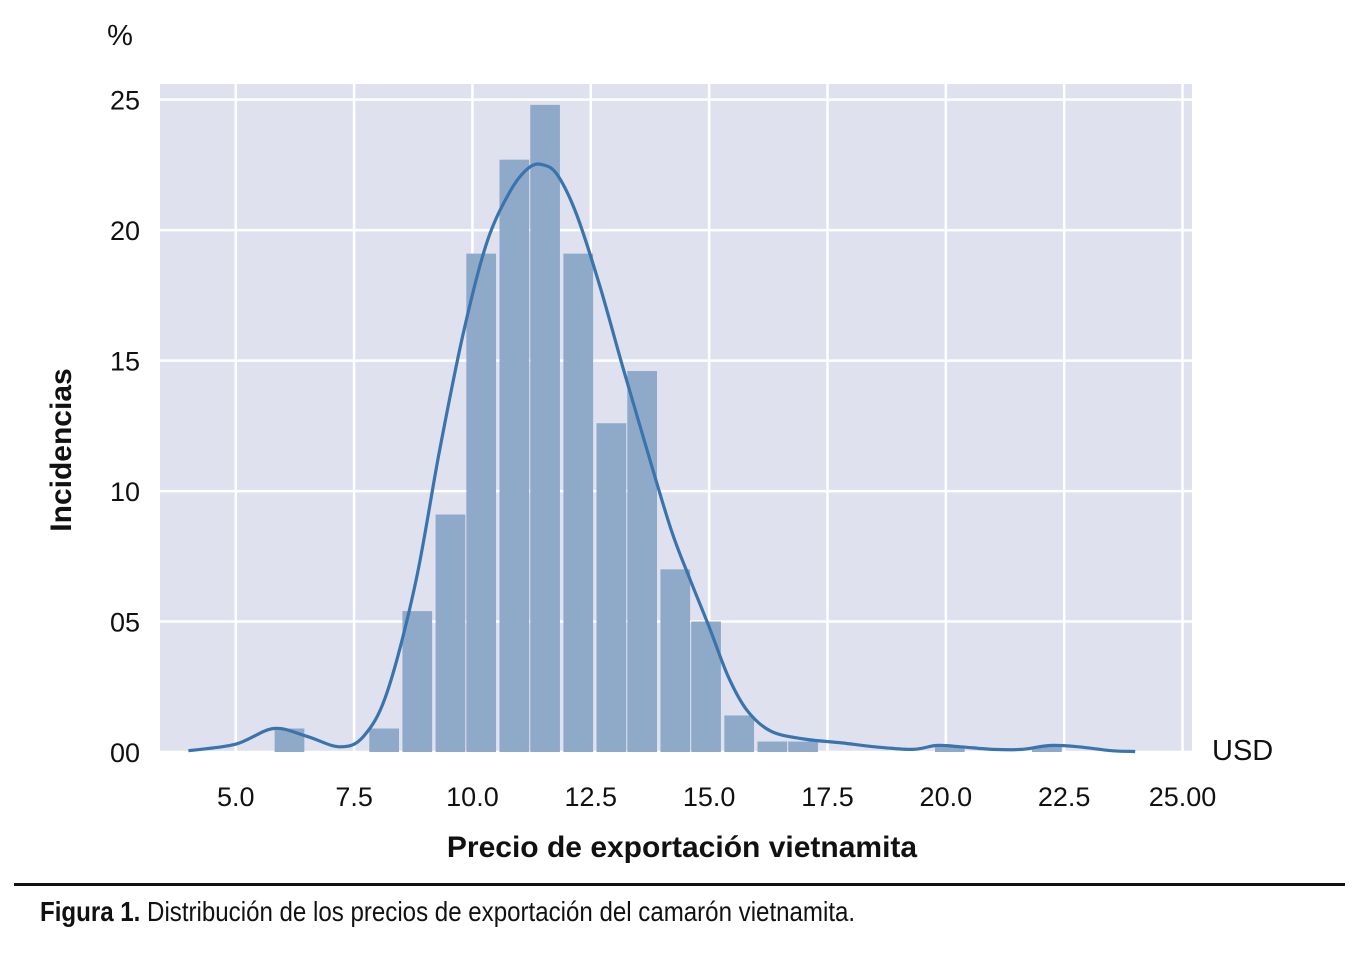 The height and width of the screenshot is (954, 1358). I want to click on y-tick-label: 15, so click(125, 362).